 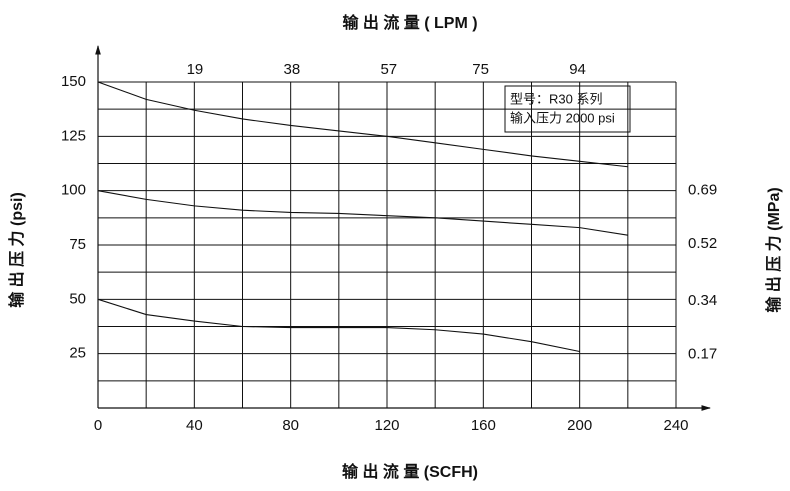 I want to click on y-tick-label: 150, so click(x=73, y=81).